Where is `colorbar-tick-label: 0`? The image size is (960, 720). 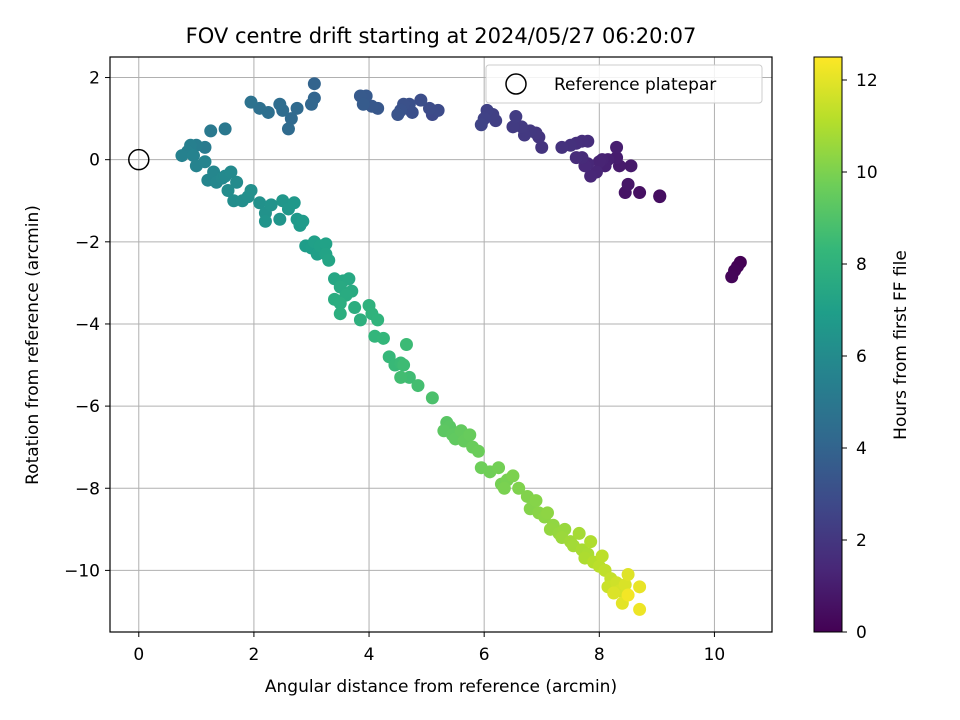
colorbar-tick-label: 0 is located at coordinates (861, 633).